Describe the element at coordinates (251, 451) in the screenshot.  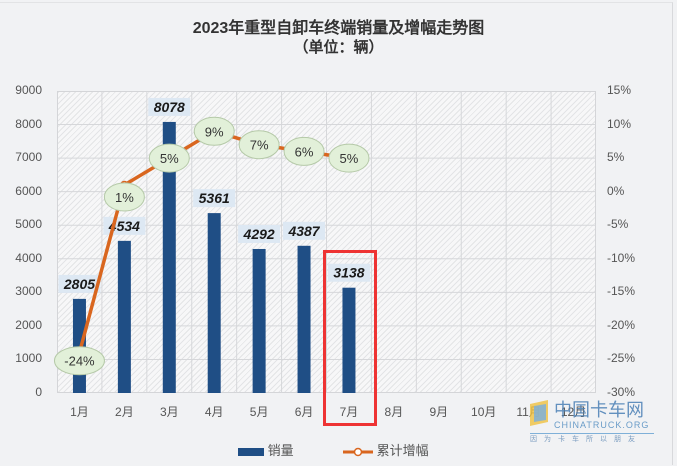
I see `legend-bar-swatch` at that location.